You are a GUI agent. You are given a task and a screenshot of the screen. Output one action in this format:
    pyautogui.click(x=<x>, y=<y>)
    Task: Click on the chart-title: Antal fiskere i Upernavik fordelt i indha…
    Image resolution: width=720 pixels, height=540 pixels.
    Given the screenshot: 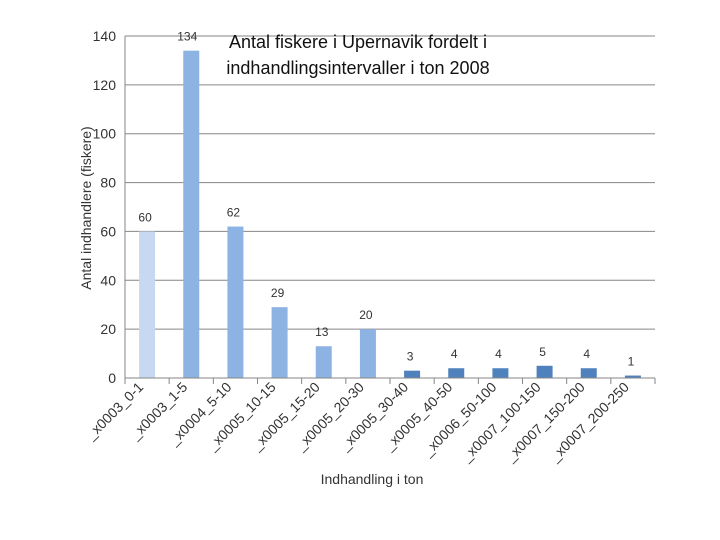 What is the action you would take?
    pyautogui.click(x=357, y=55)
    